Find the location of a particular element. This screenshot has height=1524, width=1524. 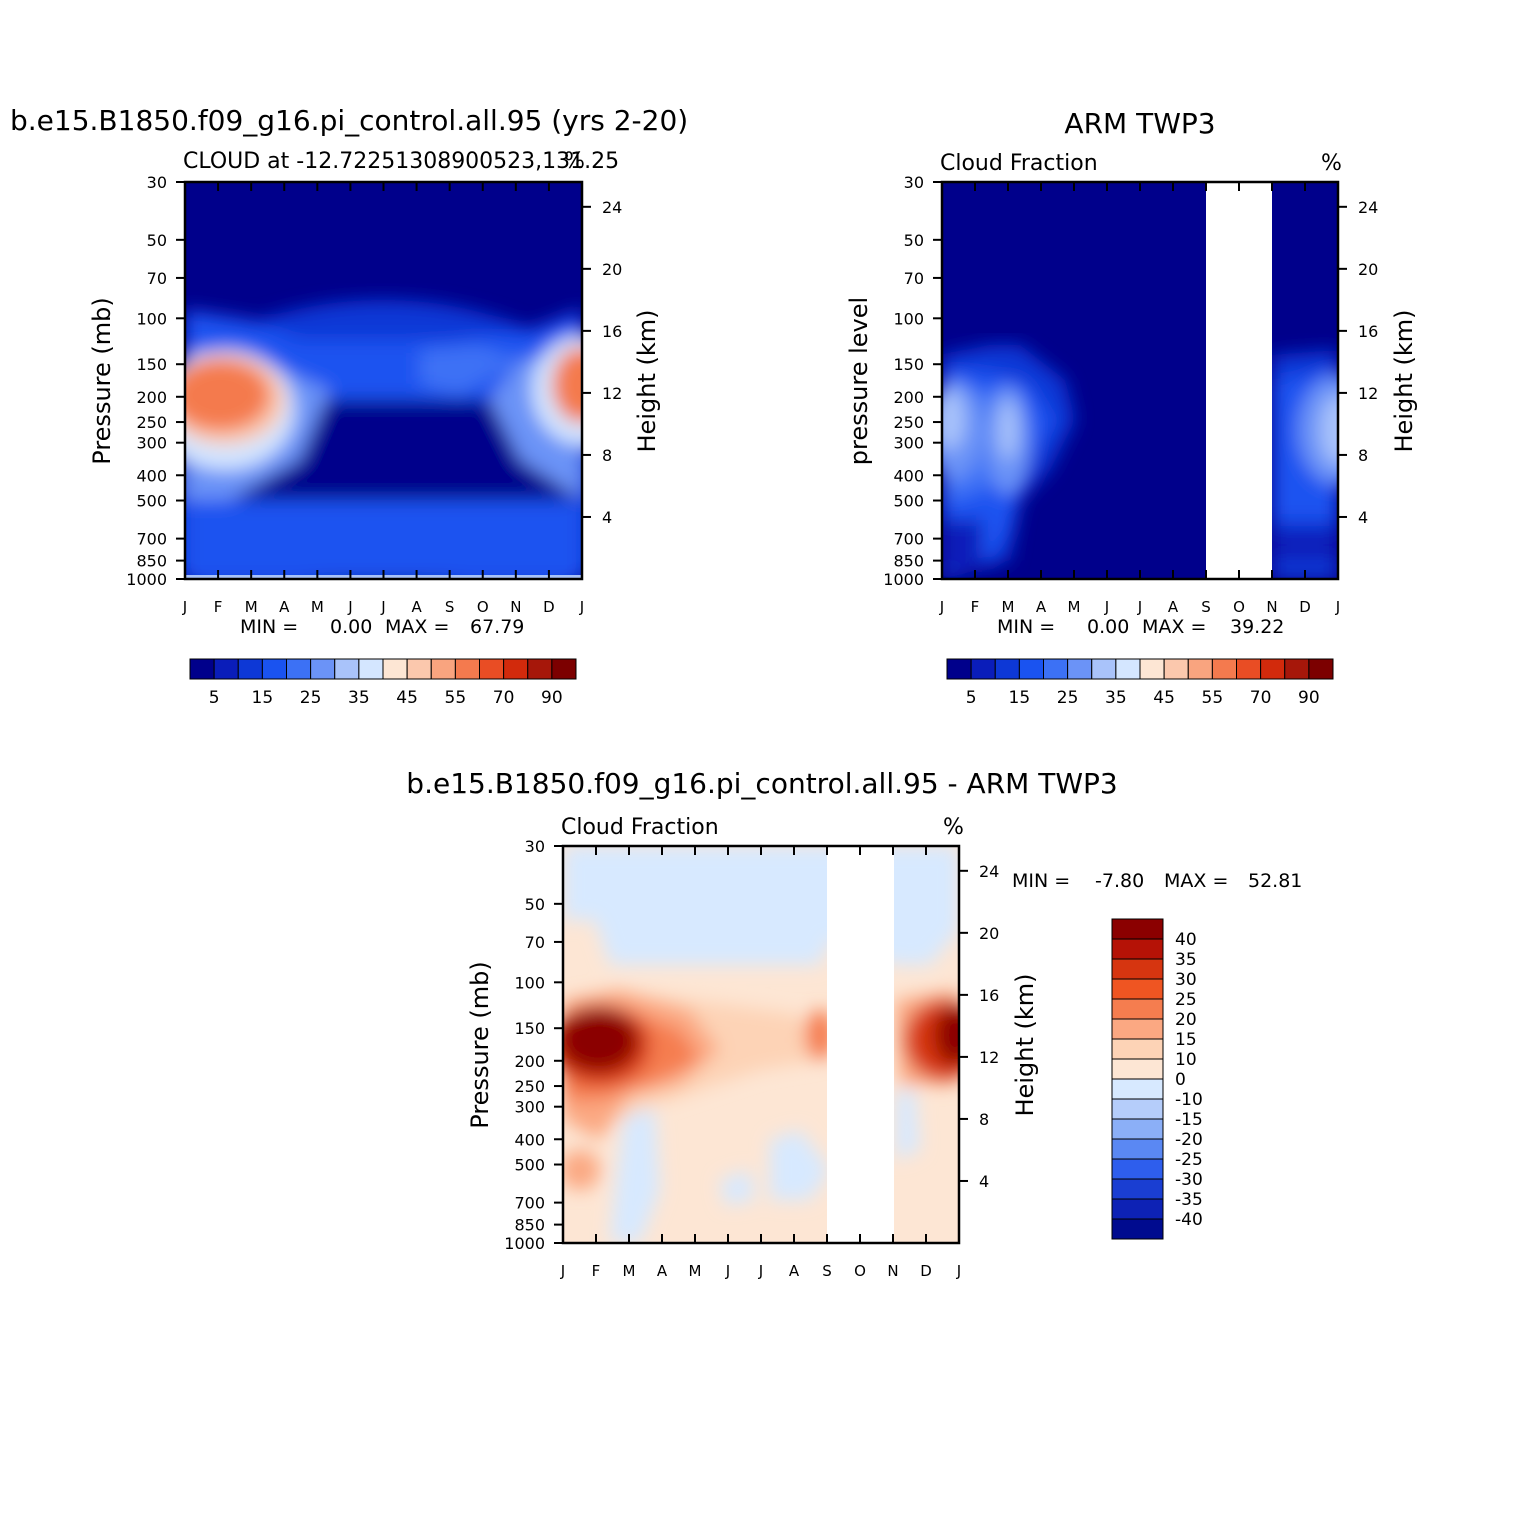

min-value: 0.00 is located at coordinates (1108, 627).